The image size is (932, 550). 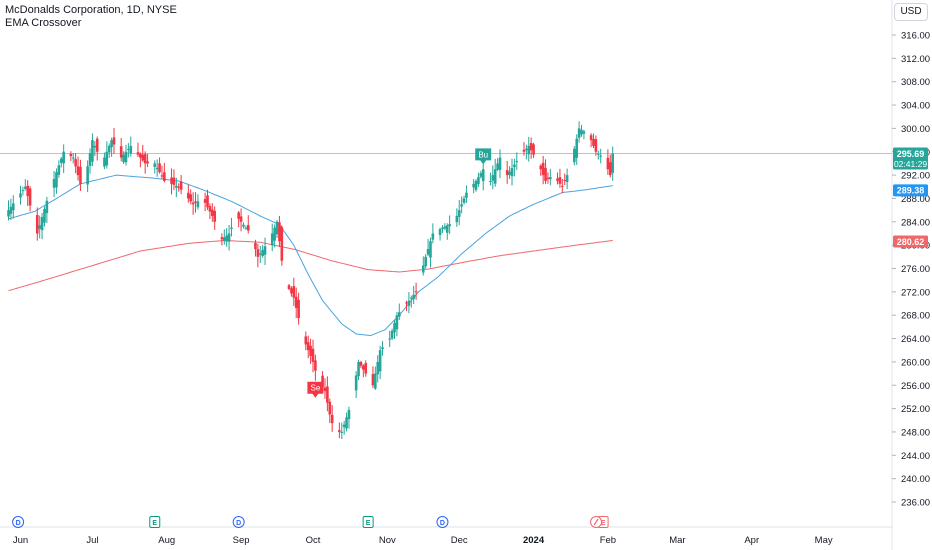 I want to click on time-tick-label: Oct, so click(x=313, y=540).